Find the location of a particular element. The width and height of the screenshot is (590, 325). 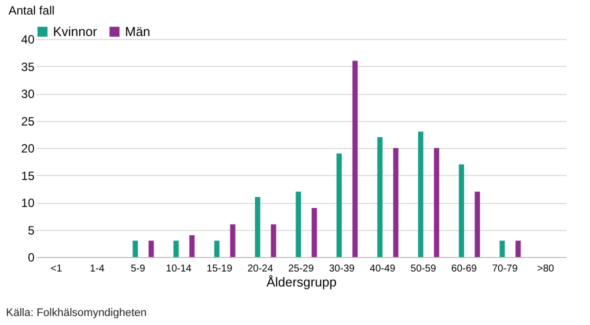

x-tick-label: >80 is located at coordinates (546, 269).